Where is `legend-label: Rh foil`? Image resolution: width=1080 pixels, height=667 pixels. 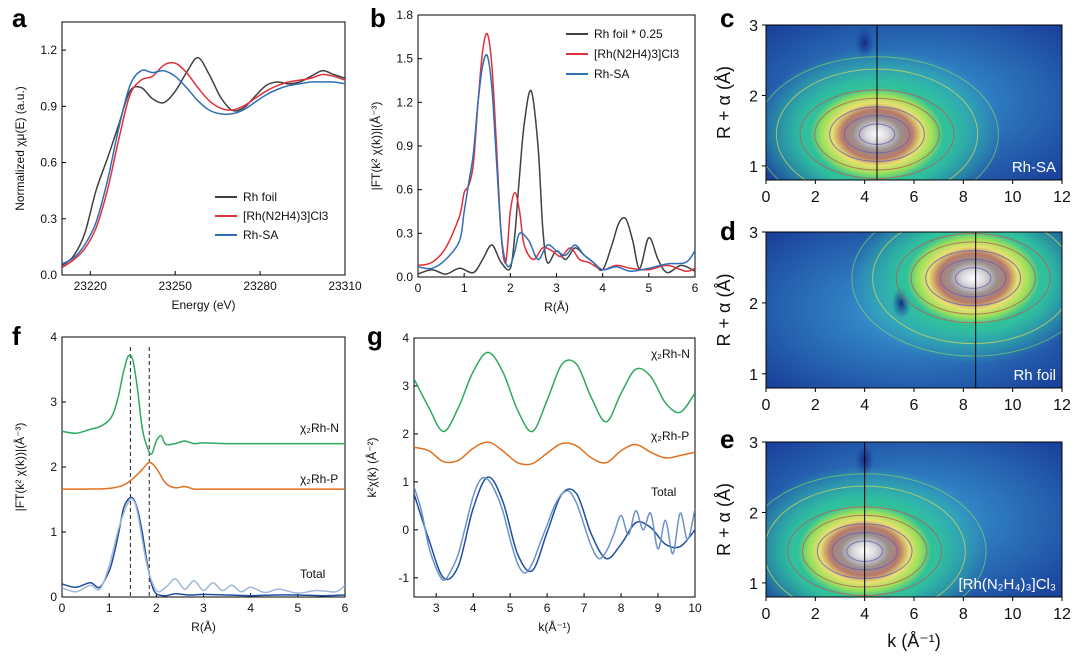 legend-label: Rh foil is located at coordinates (260, 197).